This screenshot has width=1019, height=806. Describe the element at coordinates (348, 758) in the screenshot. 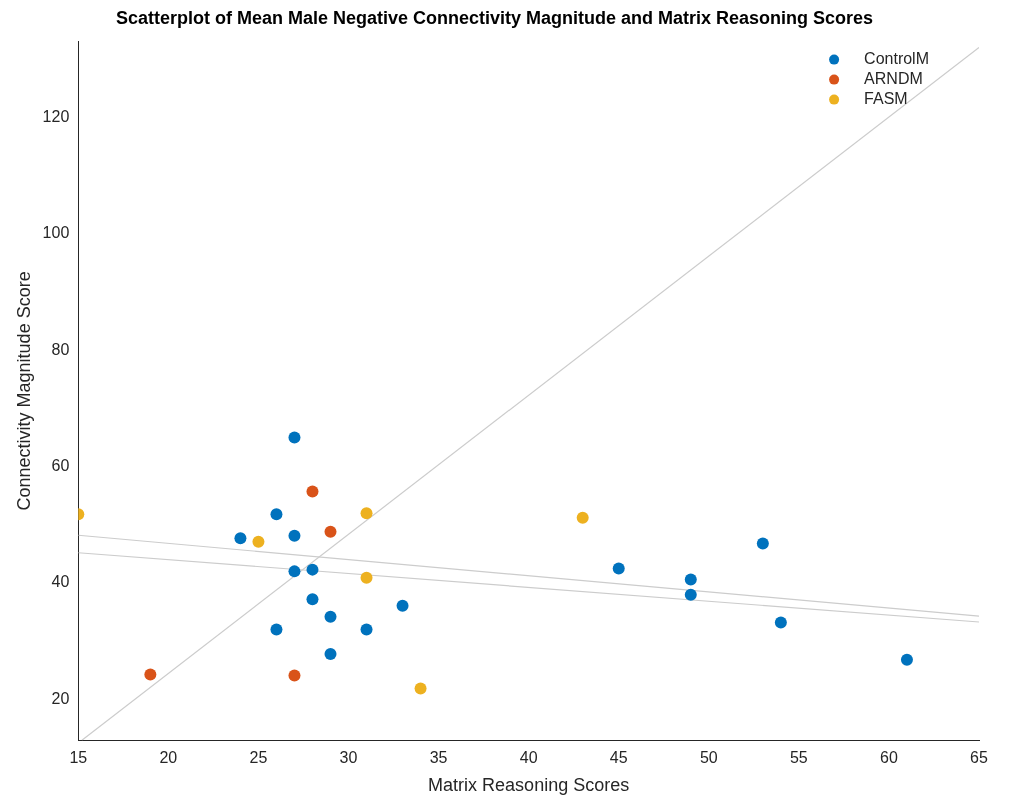

I see `x-tick-label: 30` at that location.